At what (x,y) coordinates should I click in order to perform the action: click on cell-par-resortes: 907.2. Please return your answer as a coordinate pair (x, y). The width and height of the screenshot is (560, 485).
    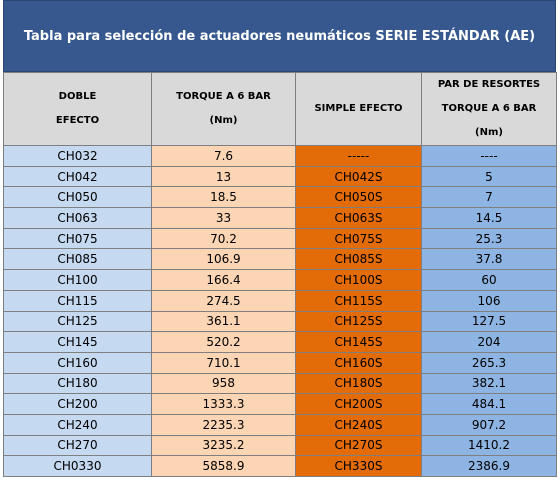
    Looking at the image, I should click on (489, 424).